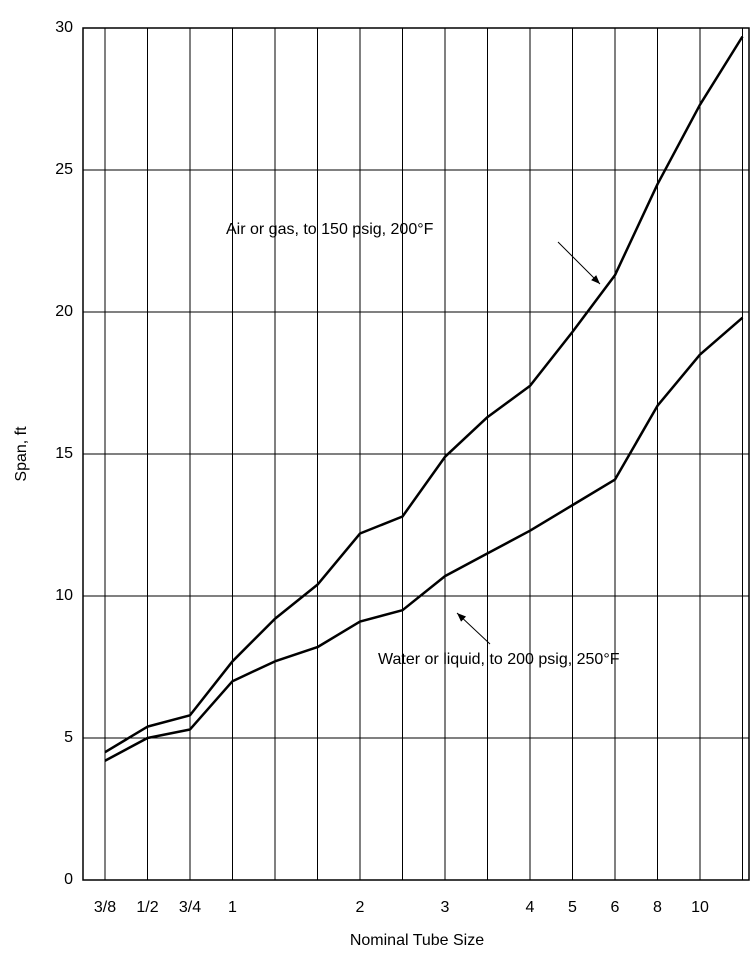 The height and width of the screenshot is (955, 751). Describe the element at coordinates (190, 907) in the screenshot. I see `x-tick-label: 3/4` at that location.